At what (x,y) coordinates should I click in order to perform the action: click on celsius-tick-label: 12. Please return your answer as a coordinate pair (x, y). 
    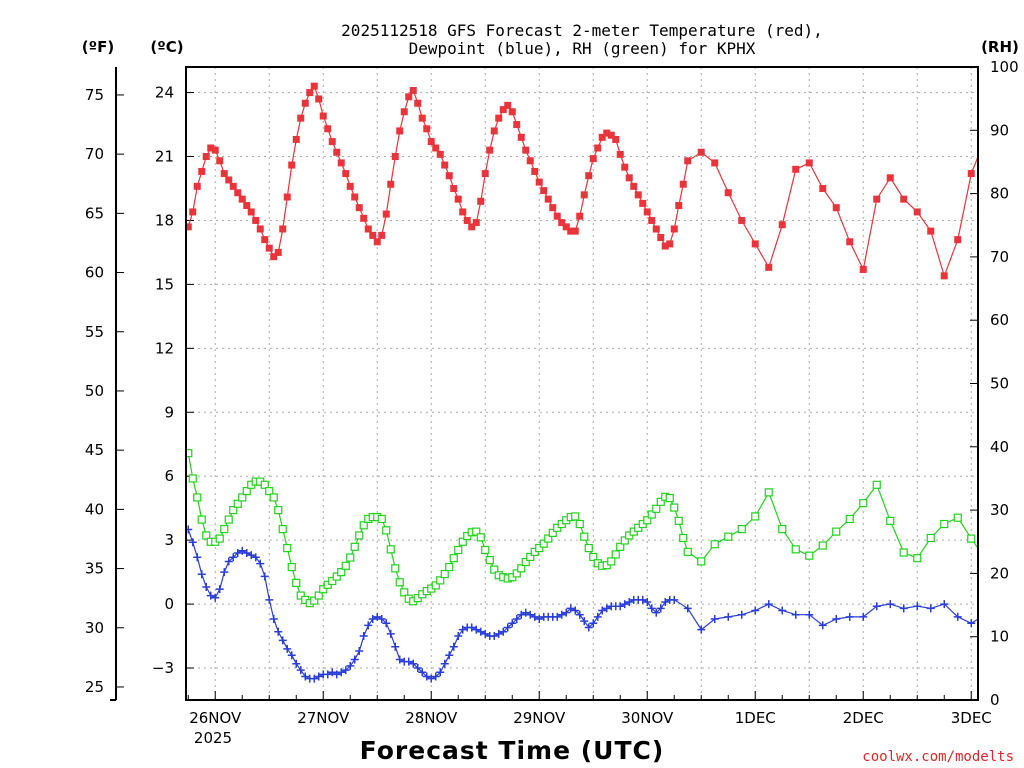
    Looking at the image, I should click on (164, 348).